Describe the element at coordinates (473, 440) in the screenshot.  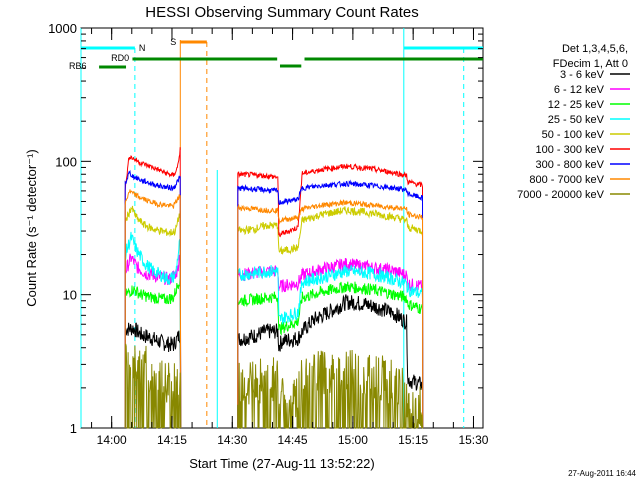
I see `x-tick-label: 15:30` at that location.